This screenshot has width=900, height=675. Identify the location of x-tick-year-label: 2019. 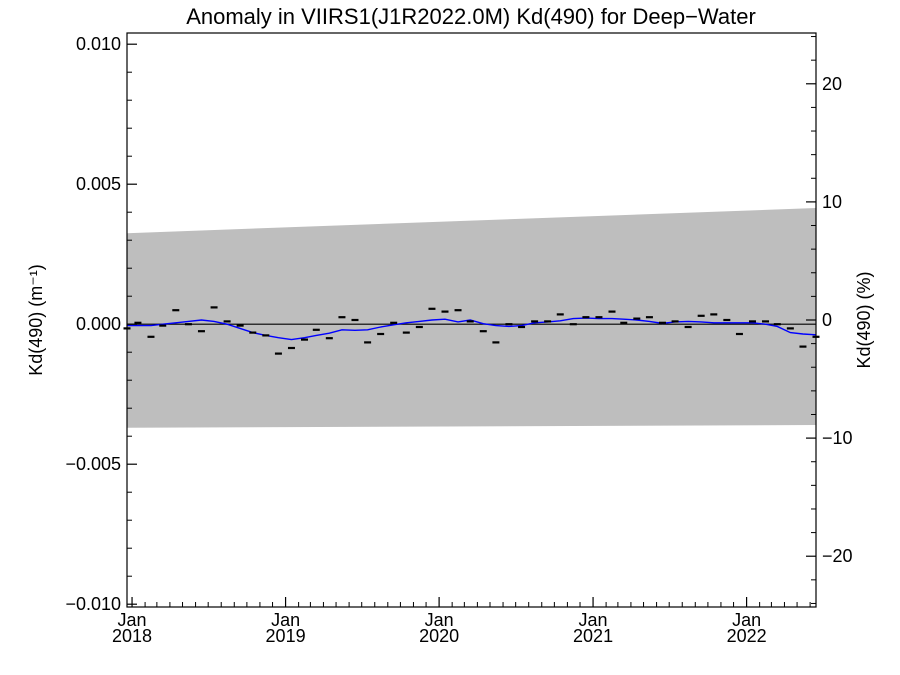
(286, 636).